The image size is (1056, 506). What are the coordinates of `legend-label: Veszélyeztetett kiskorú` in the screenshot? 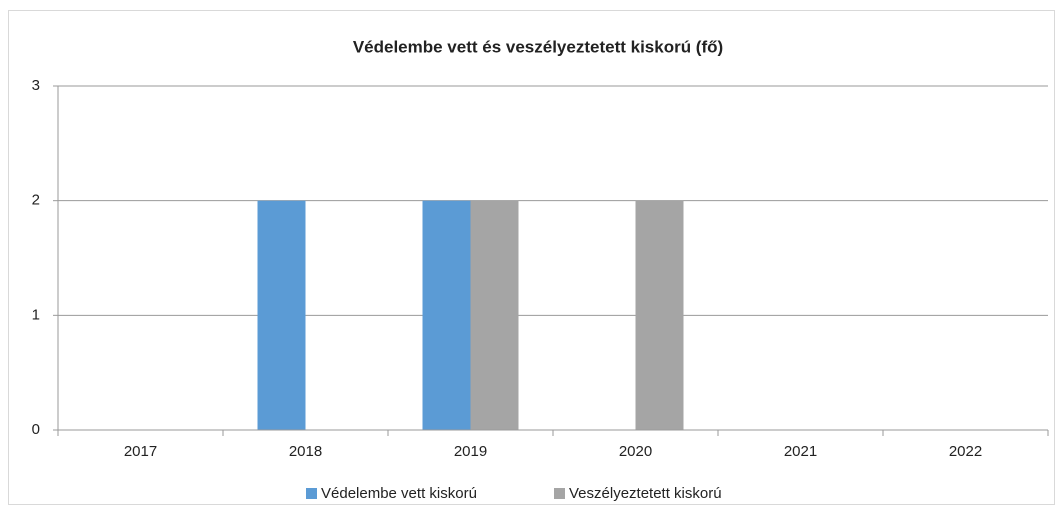 It's located at (645, 493).